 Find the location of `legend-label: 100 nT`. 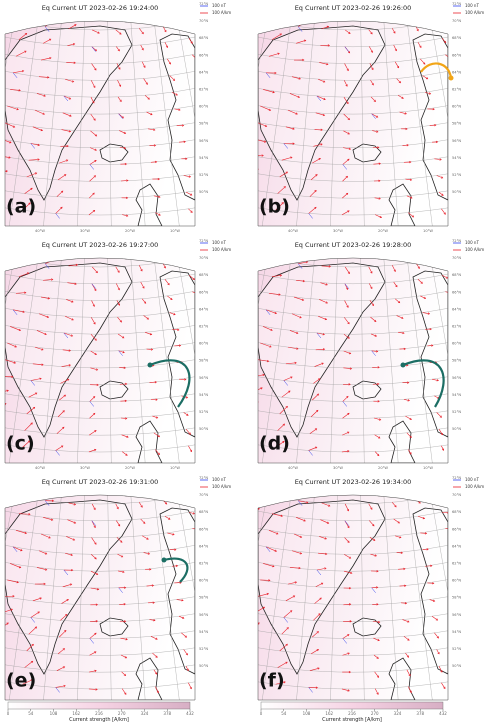

legend-label: 100 nT is located at coordinates (472, 5).